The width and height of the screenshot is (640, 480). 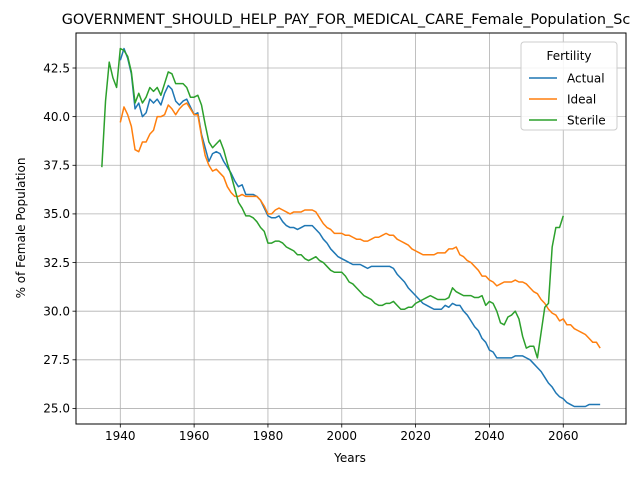 What do you see at coordinates (268, 436) in the screenshot?
I see `x-tick-label: 1980` at bounding box center [268, 436].